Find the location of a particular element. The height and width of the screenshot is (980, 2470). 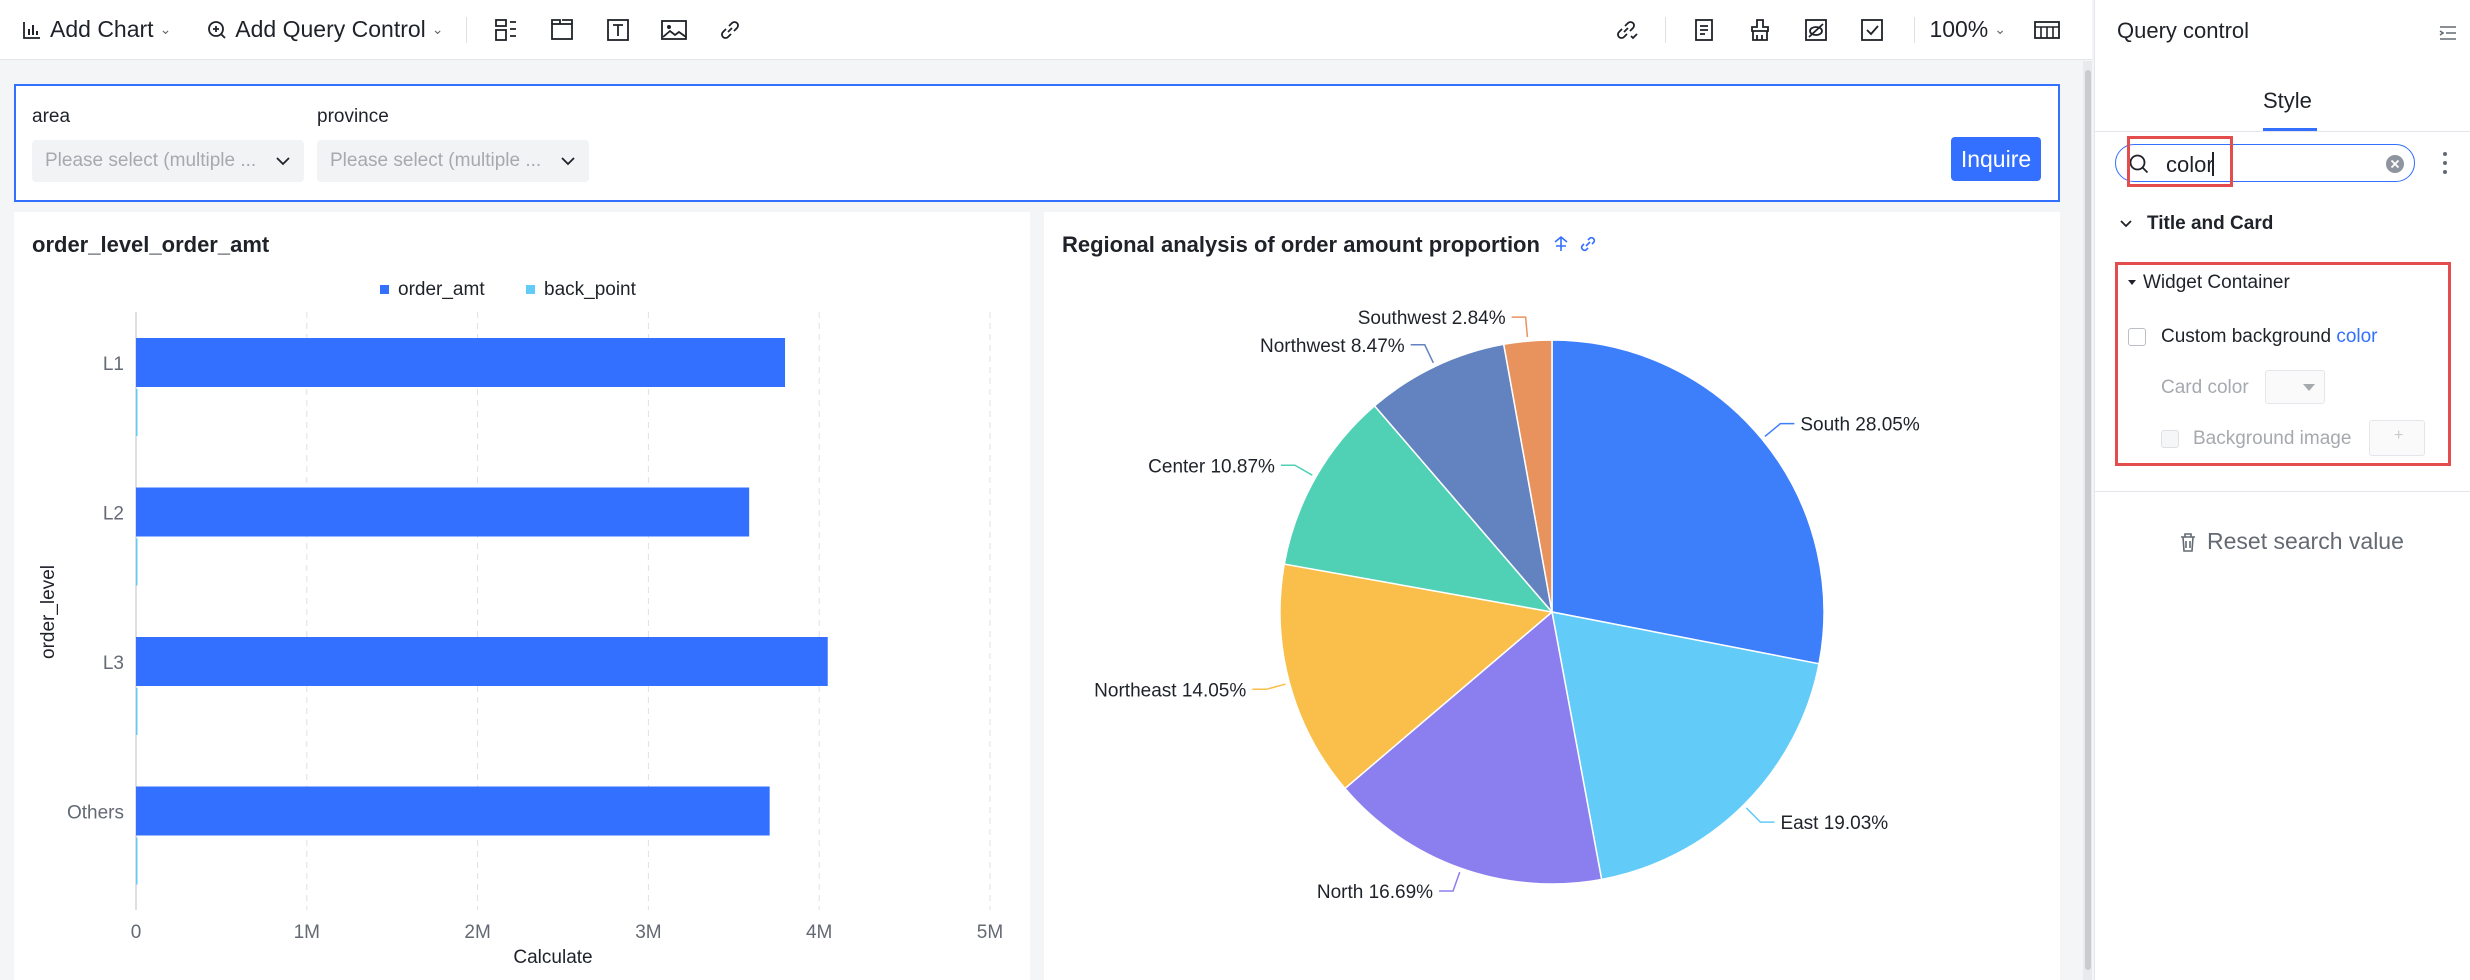

pie-label-northeast: Northeast 14.05% is located at coordinates (1170, 690).